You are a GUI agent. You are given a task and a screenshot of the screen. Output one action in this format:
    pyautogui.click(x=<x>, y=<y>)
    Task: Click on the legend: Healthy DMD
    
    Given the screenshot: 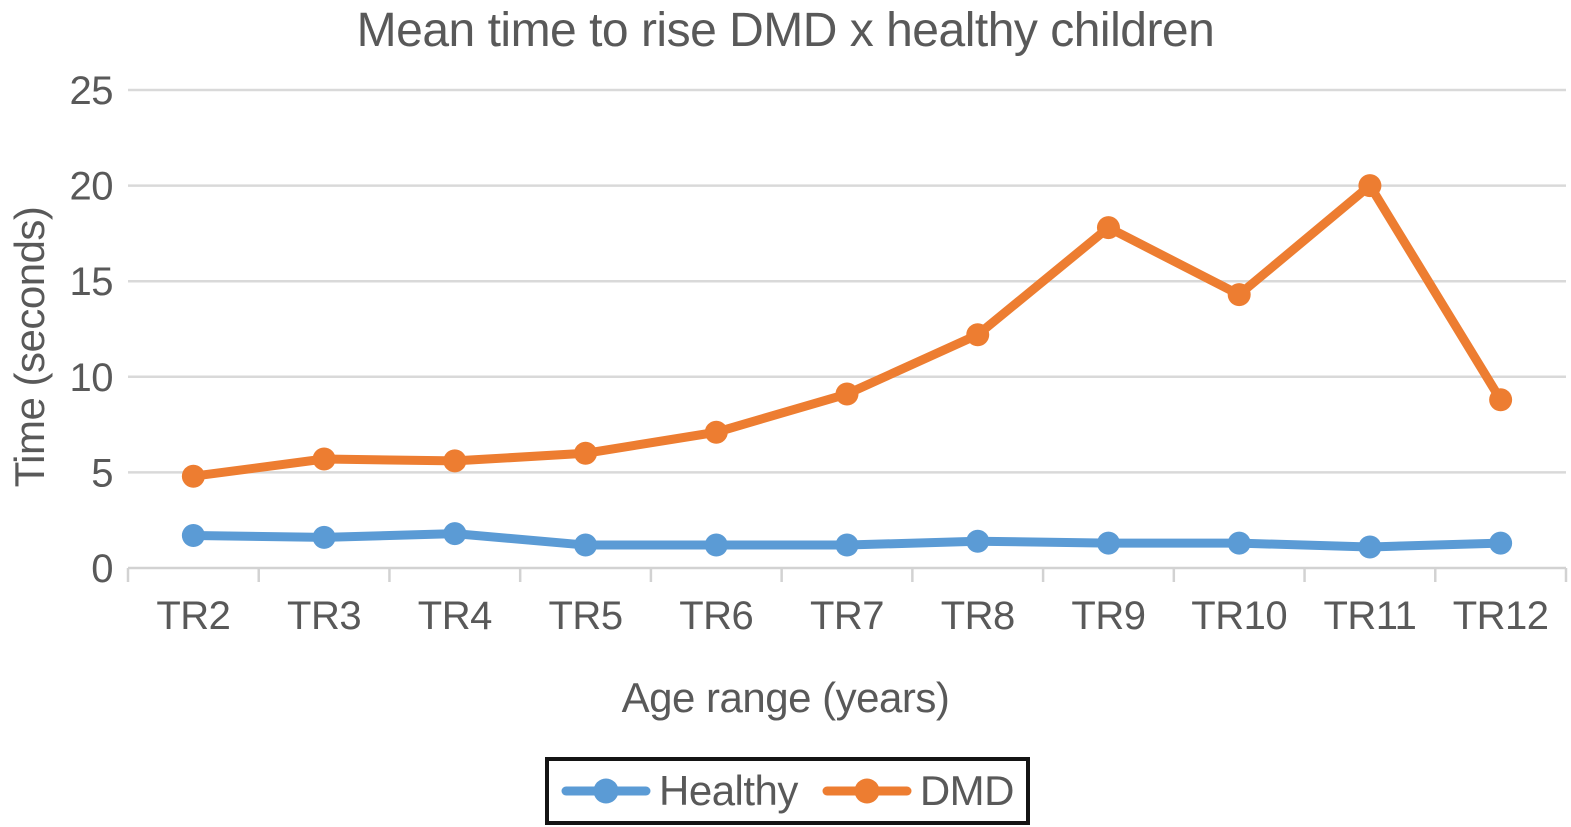 What is the action you would take?
    pyautogui.click(x=787, y=791)
    